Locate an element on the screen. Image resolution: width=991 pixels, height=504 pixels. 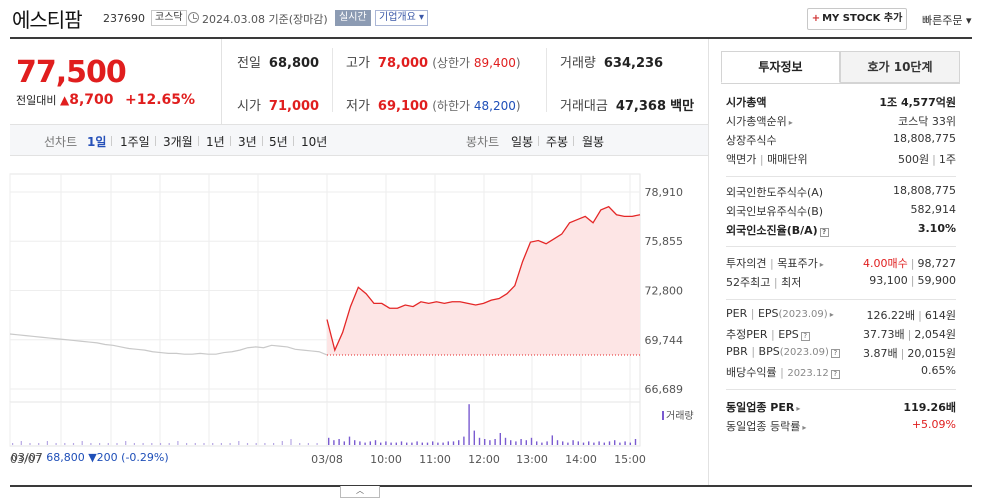
stat-prev: 전일 68,800 is located at coordinates (278, 63).